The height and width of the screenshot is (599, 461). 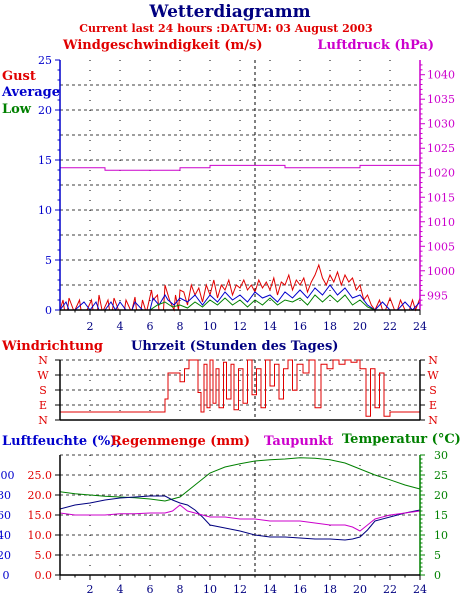 What do you see at coordinates (180, 441) in the screenshot?
I see `rain-axis-title: Regenmenge (mm)` at bounding box center [180, 441].